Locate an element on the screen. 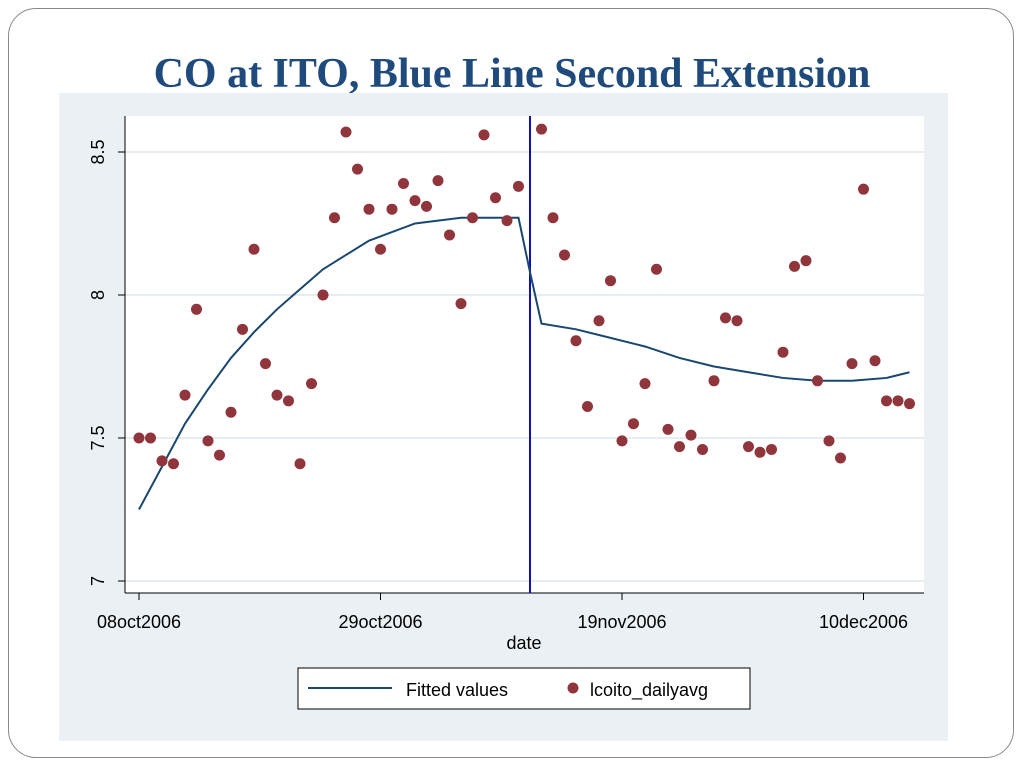 The height and width of the screenshot is (768, 1024). y-tick-label: 8 is located at coordinates (98, 295).